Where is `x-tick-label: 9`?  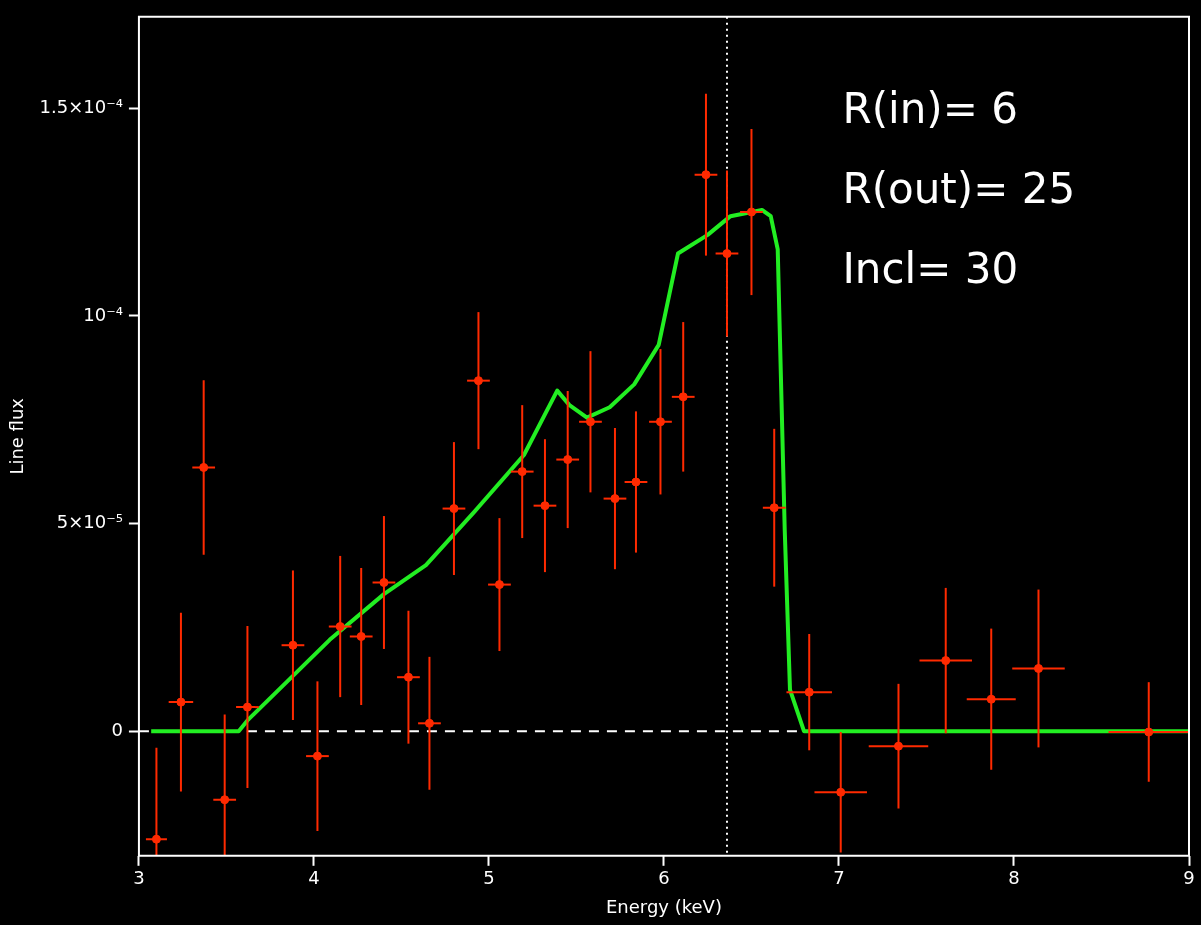
x-tick-label: 9 is located at coordinates (1189, 878).